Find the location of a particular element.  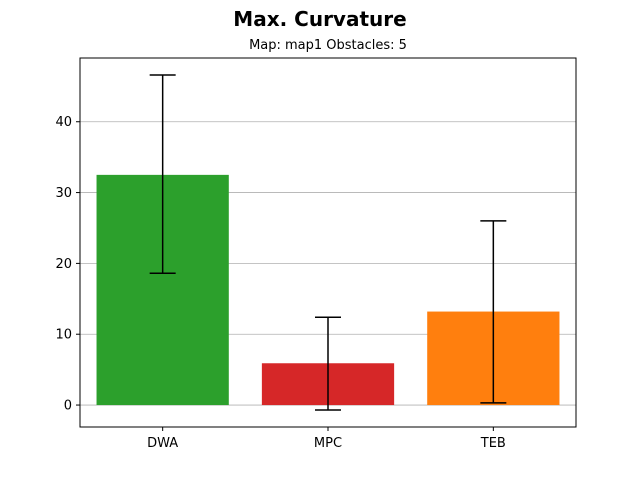

error-bar-mpc is located at coordinates (328, 363).